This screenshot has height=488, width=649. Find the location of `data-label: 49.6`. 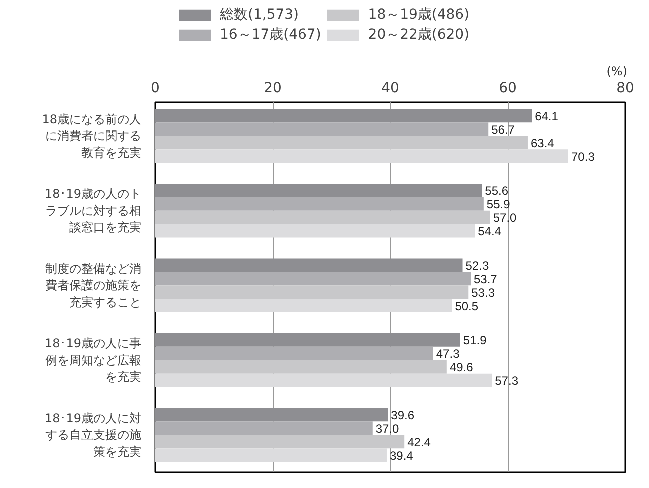

data-label: 49.6 is located at coordinates (462, 367).